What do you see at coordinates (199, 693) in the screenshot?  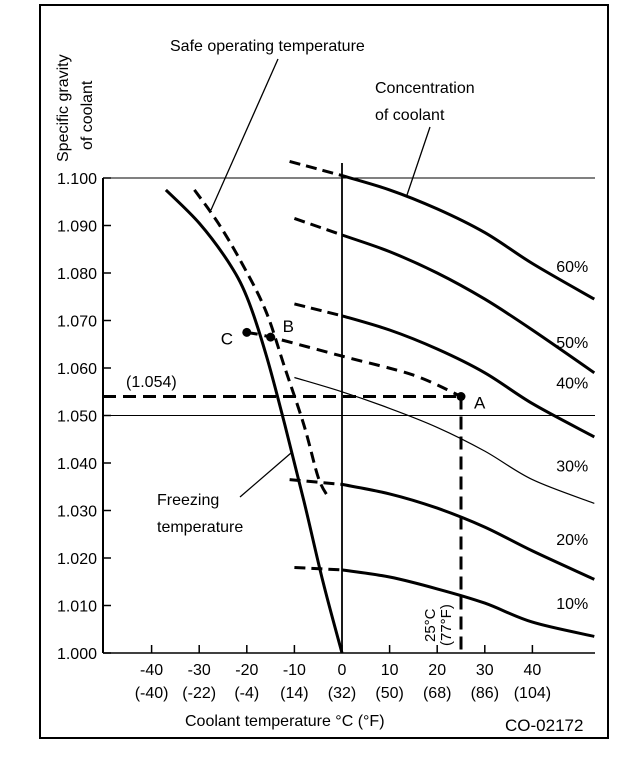 I see `x-tick-label-fahrenheit: (-22)` at bounding box center [199, 693].